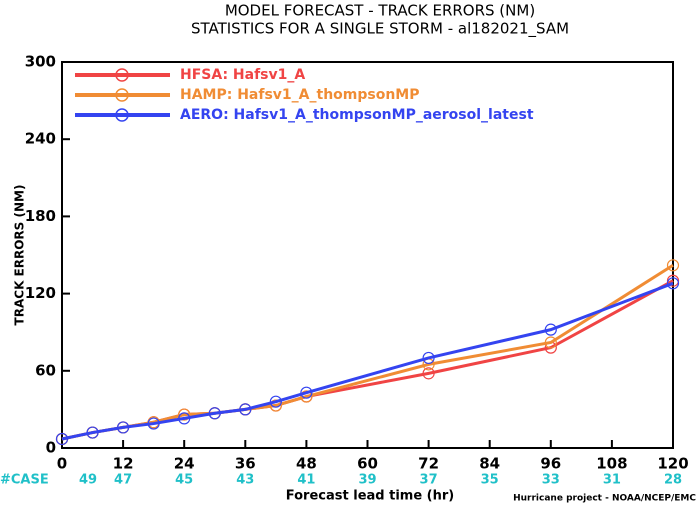 Image resolution: width=700 pixels, height=506 pixels. What do you see at coordinates (367, 464) in the screenshot?
I see `x-tick-label: 60` at bounding box center [367, 464].